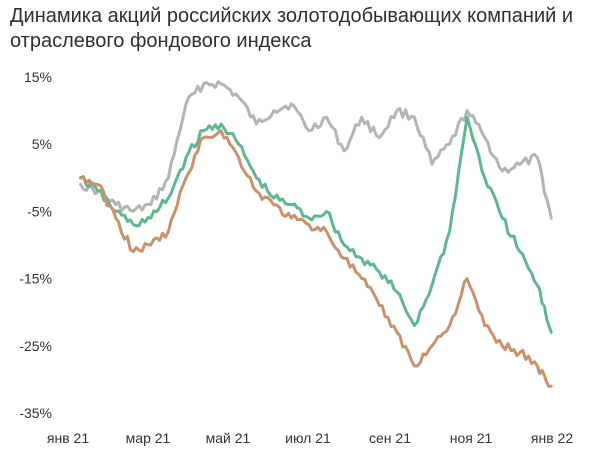  What do you see at coordinates (35, 413) in the screenshot?
I see `y-tick-label: -35%` at bounding box center [35, 413].